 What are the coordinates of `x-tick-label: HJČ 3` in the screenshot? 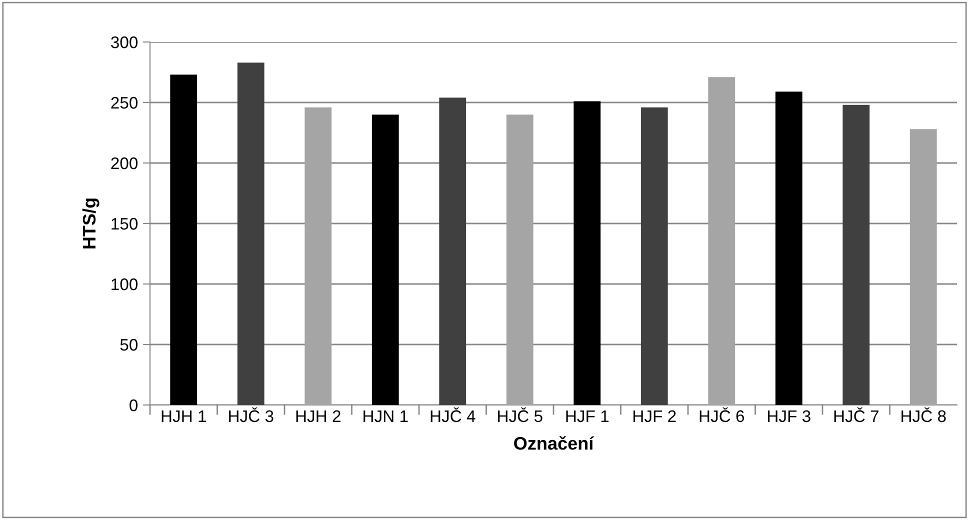 It's located at (251, 414).